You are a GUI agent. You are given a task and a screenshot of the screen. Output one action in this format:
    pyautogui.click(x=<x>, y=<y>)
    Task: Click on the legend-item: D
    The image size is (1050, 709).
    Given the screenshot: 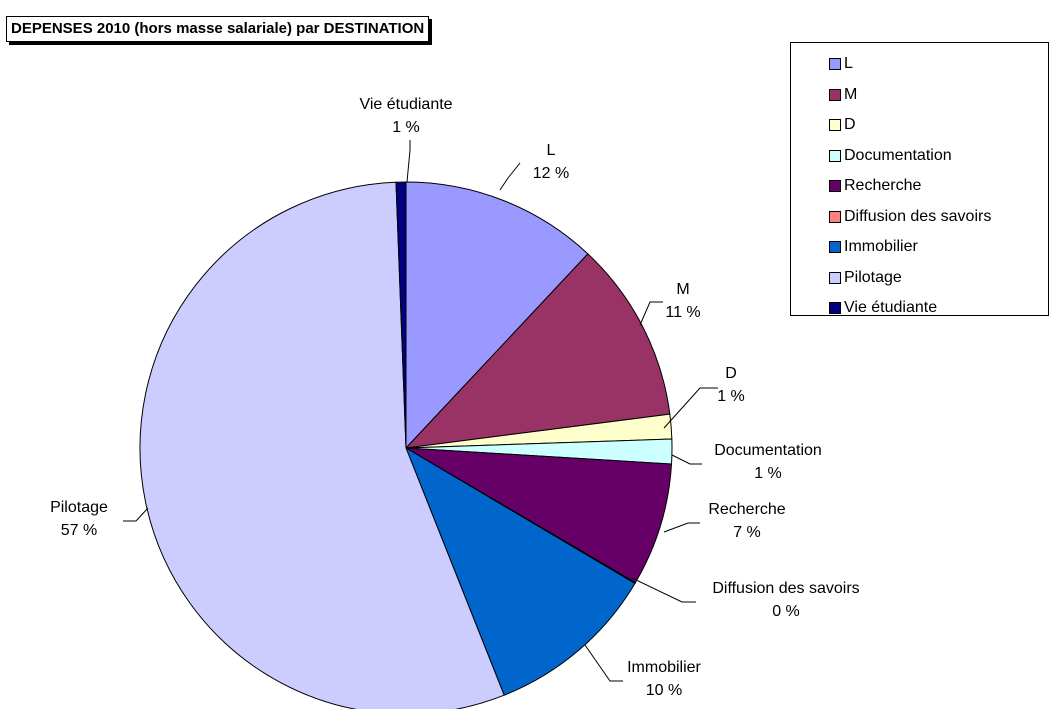 What is the action you would take?
    pyautogui.click(x=842, y=125)
    